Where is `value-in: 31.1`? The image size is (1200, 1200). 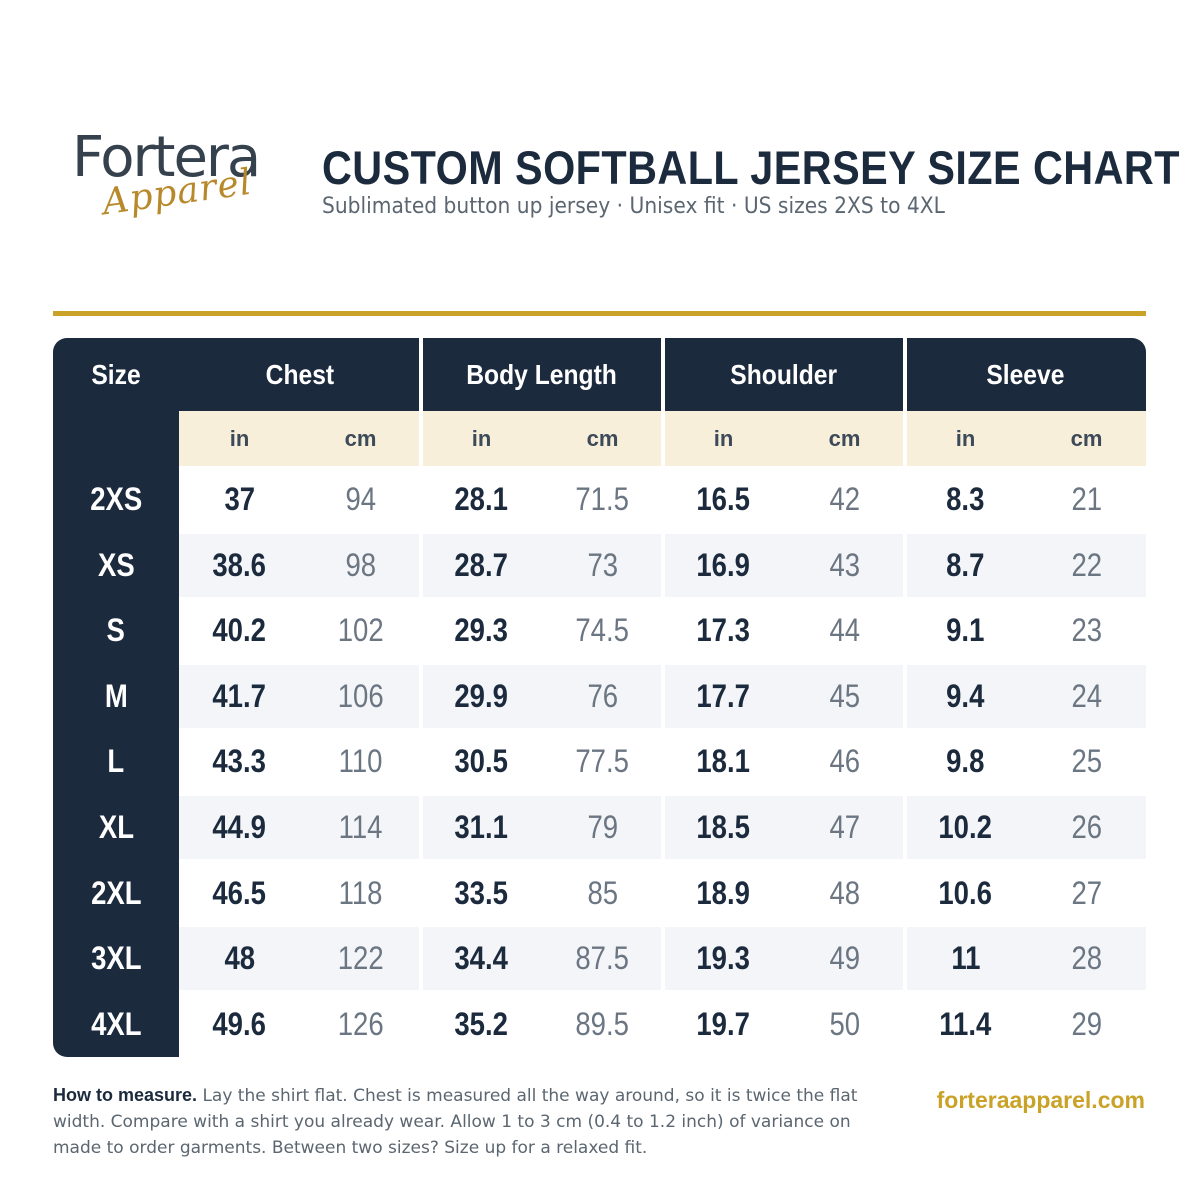 value-in: 31.1 is located at coordinates (481, 827).